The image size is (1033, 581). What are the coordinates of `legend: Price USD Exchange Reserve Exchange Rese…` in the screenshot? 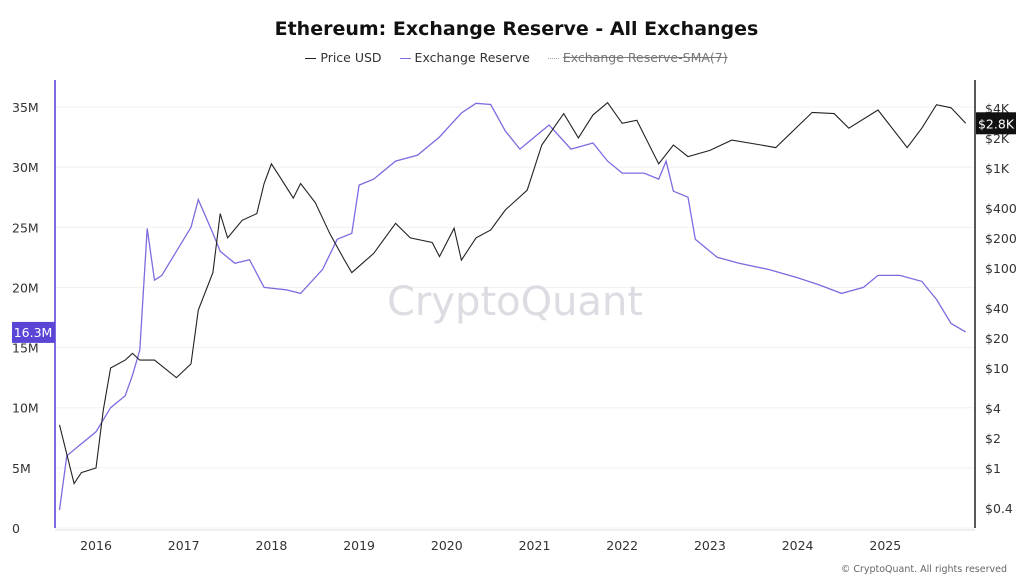 It's located at (516, 57).